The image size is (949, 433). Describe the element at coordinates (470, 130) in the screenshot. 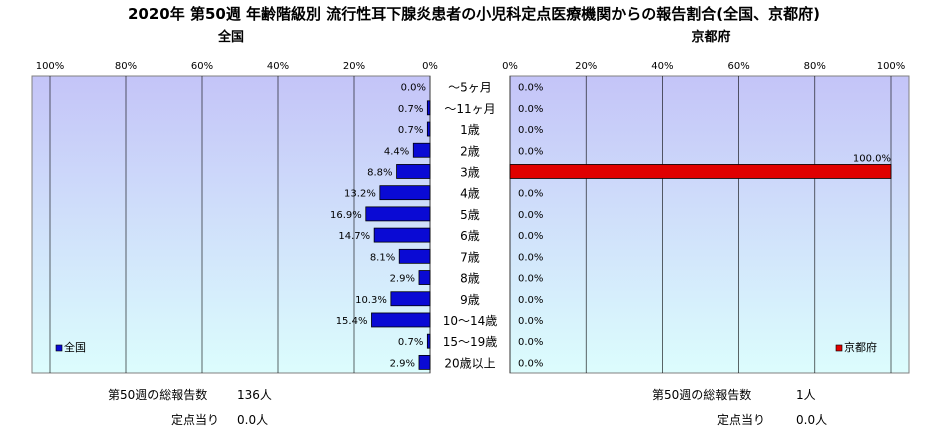

I see `category-label: 1歳` at that location.